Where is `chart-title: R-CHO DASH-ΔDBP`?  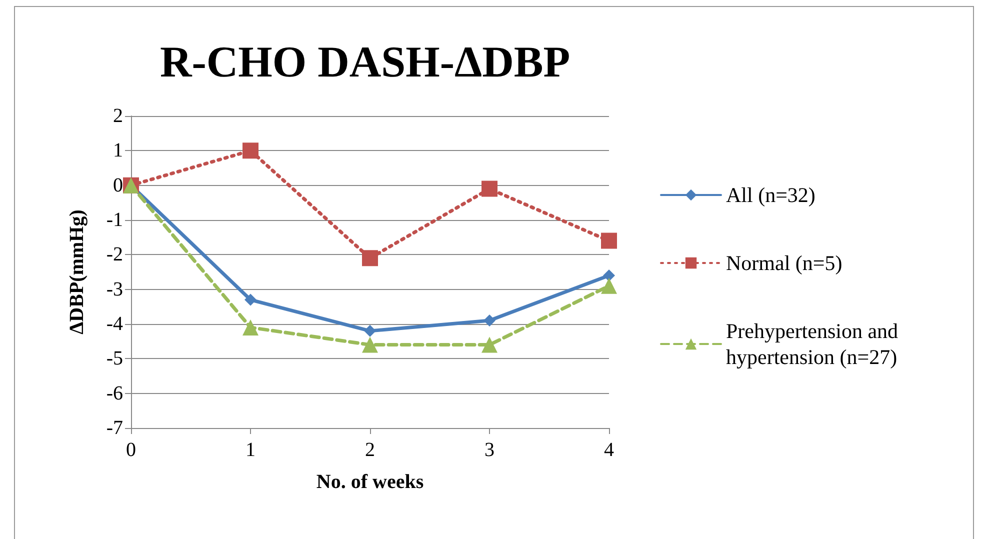 chart-title: R-CHO DASH-ΔDBP is located at coordinates (365, 62).